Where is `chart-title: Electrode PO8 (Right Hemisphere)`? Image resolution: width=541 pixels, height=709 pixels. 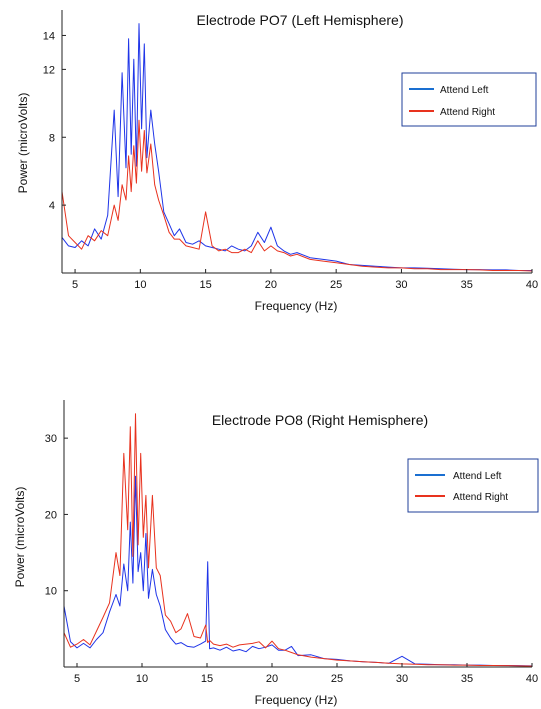 chart-title: Electrode PO8 (Right Hemisphere) is located at coordinates (320, 420).